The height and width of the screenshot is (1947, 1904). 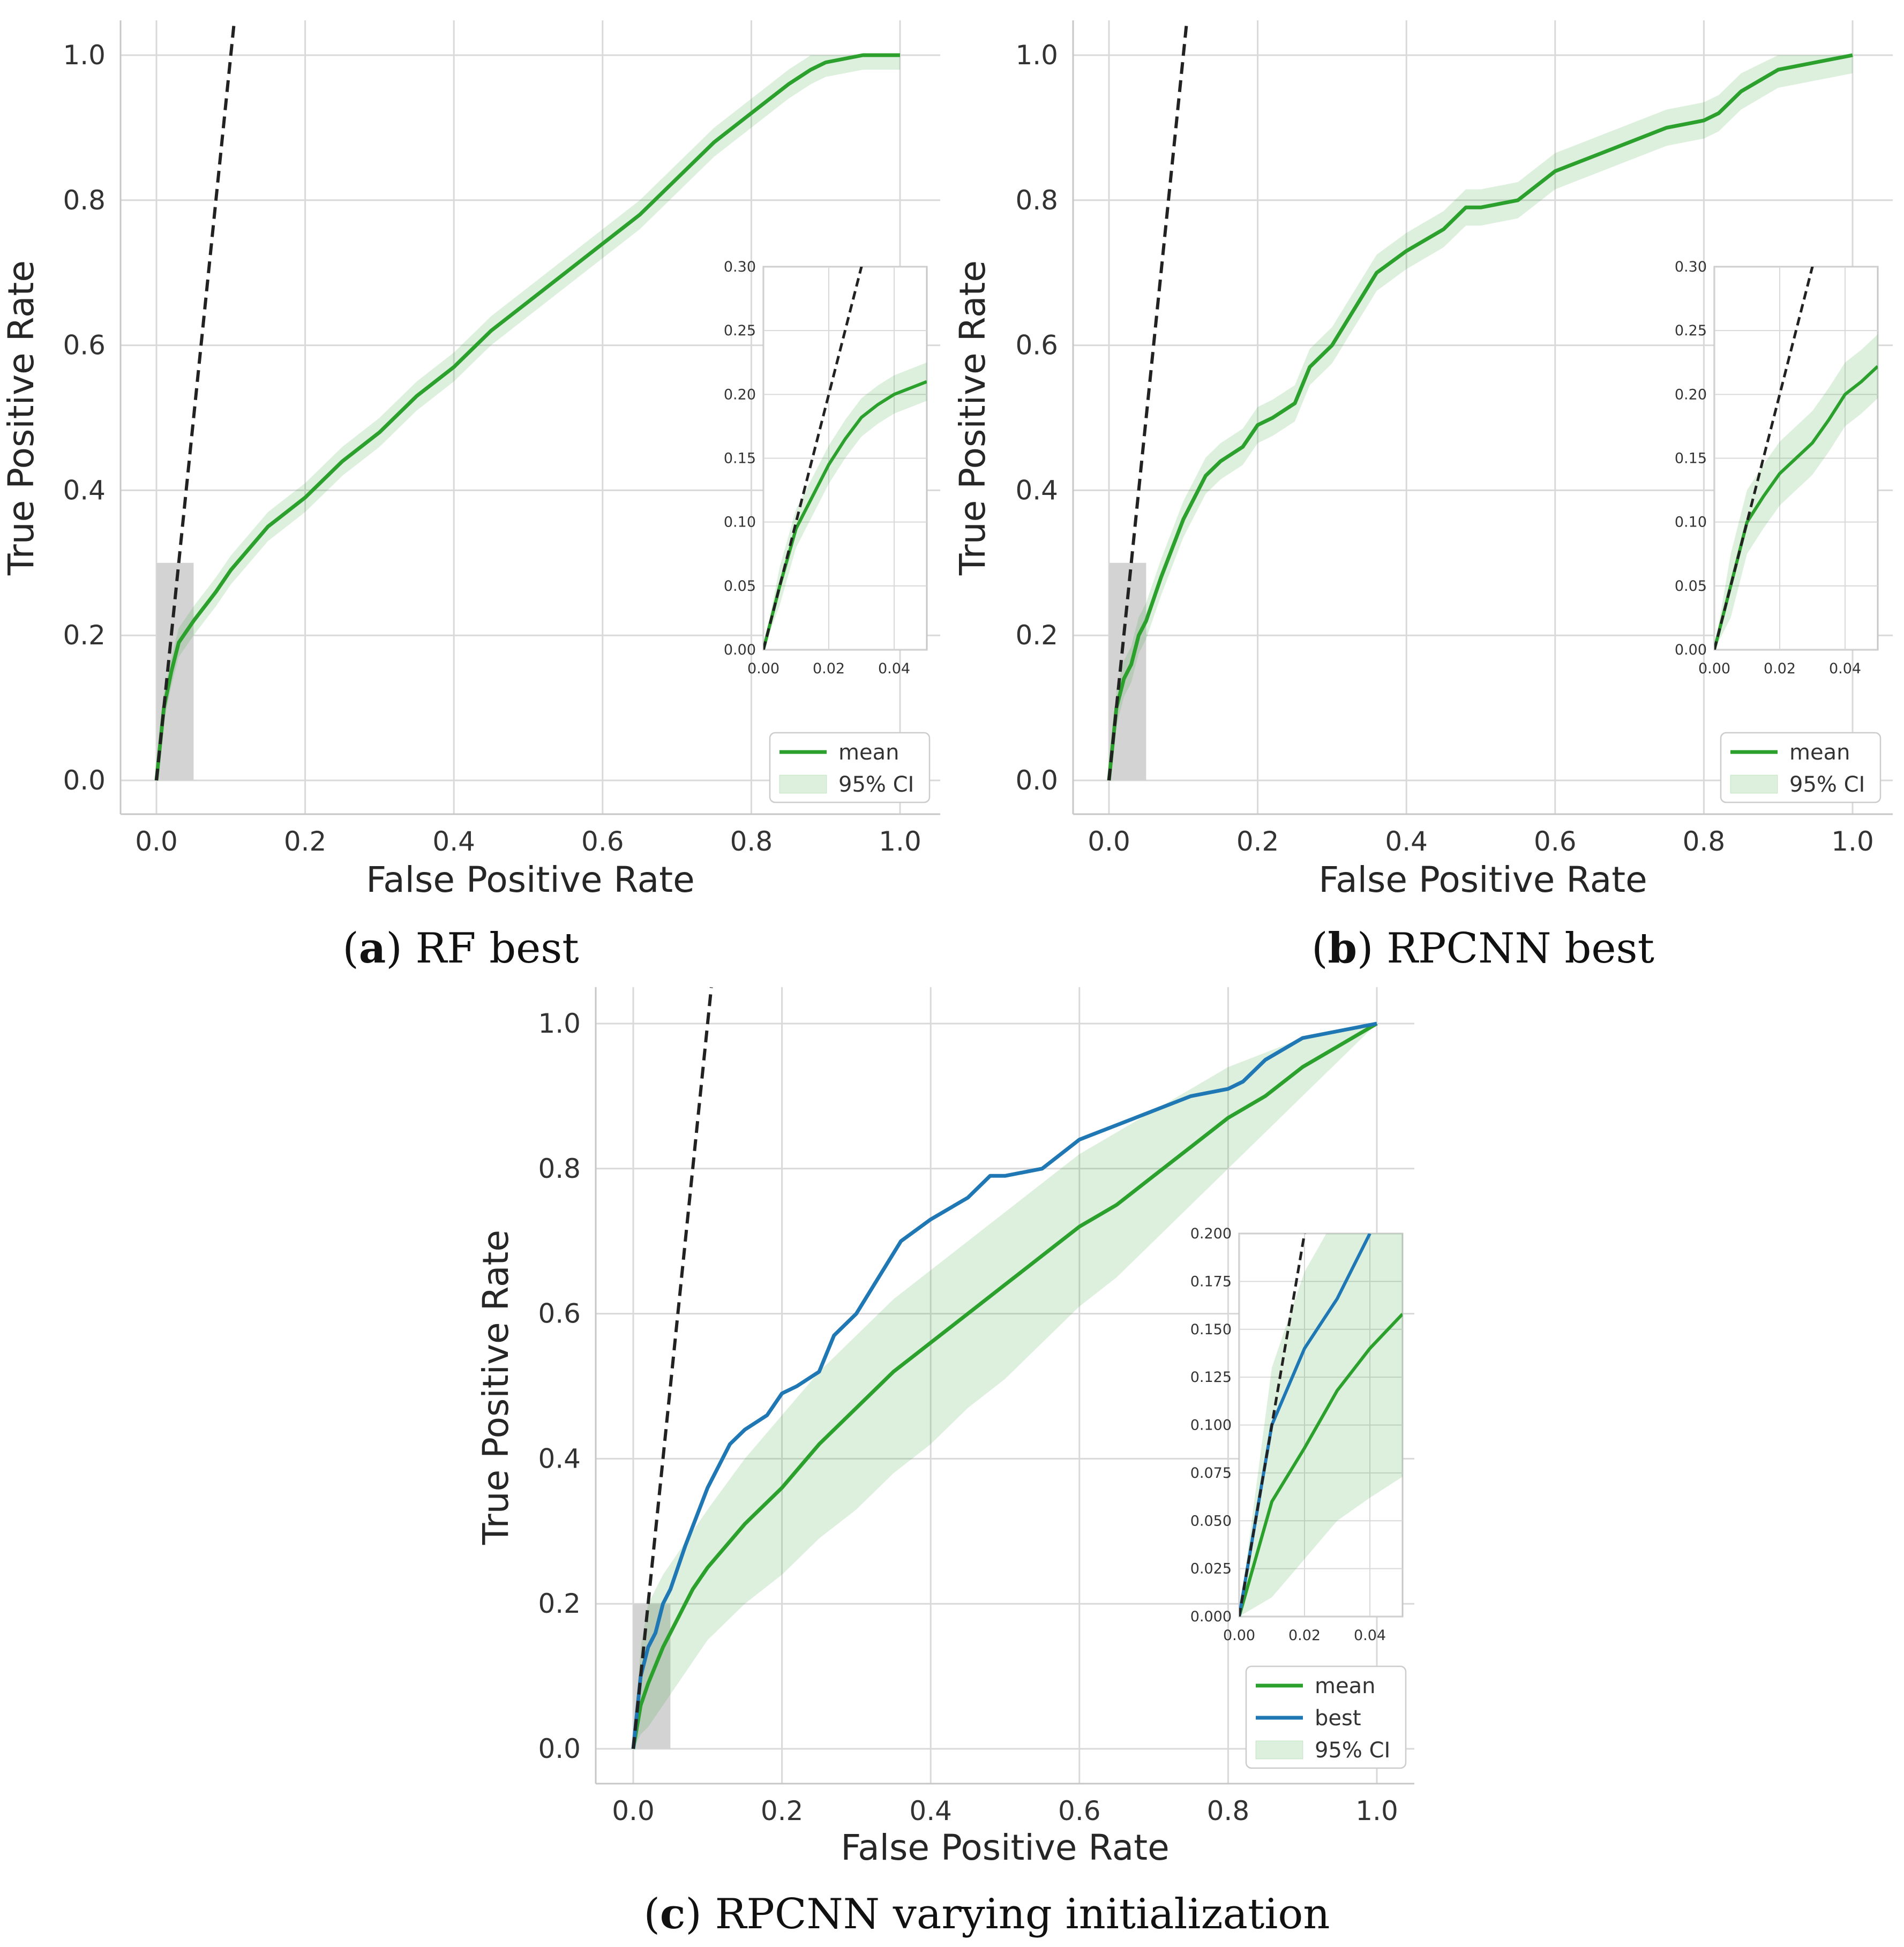 I want to click on legend-frame, so click(x=1326, y=1717).